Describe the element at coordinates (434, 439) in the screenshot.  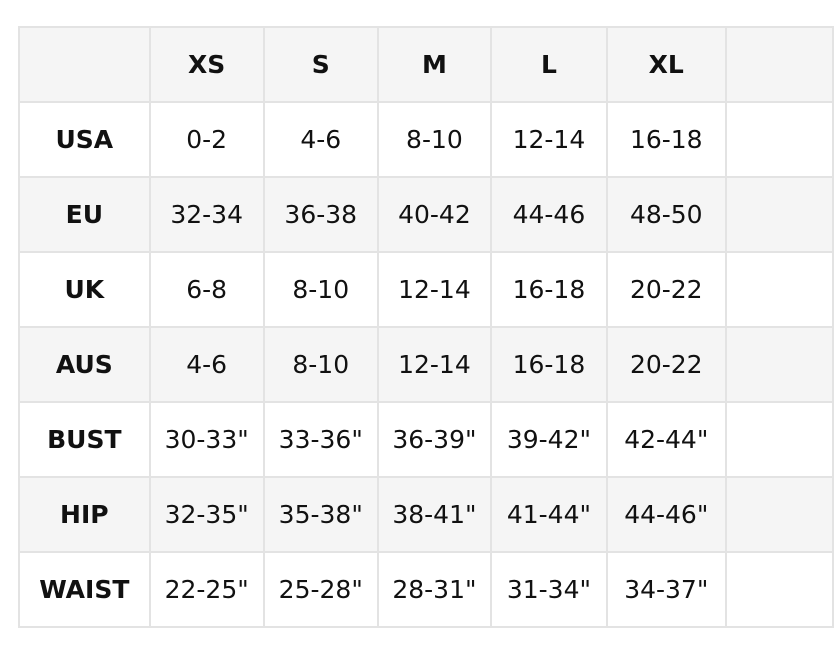
I see `size-value: 36-39"` at that location.